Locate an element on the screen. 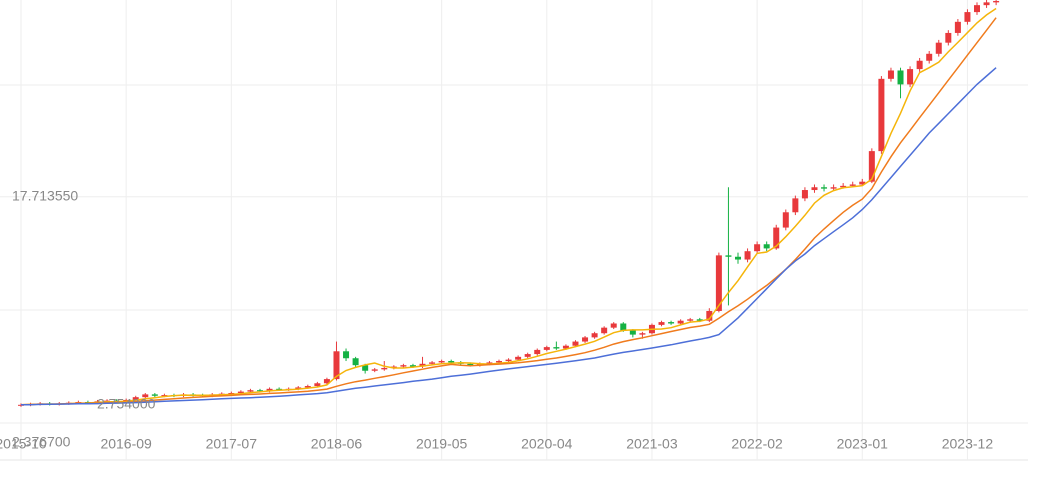 The image size is (1057, 477). x-tick-label: 2016-09 is located at coordinates (126, 444).